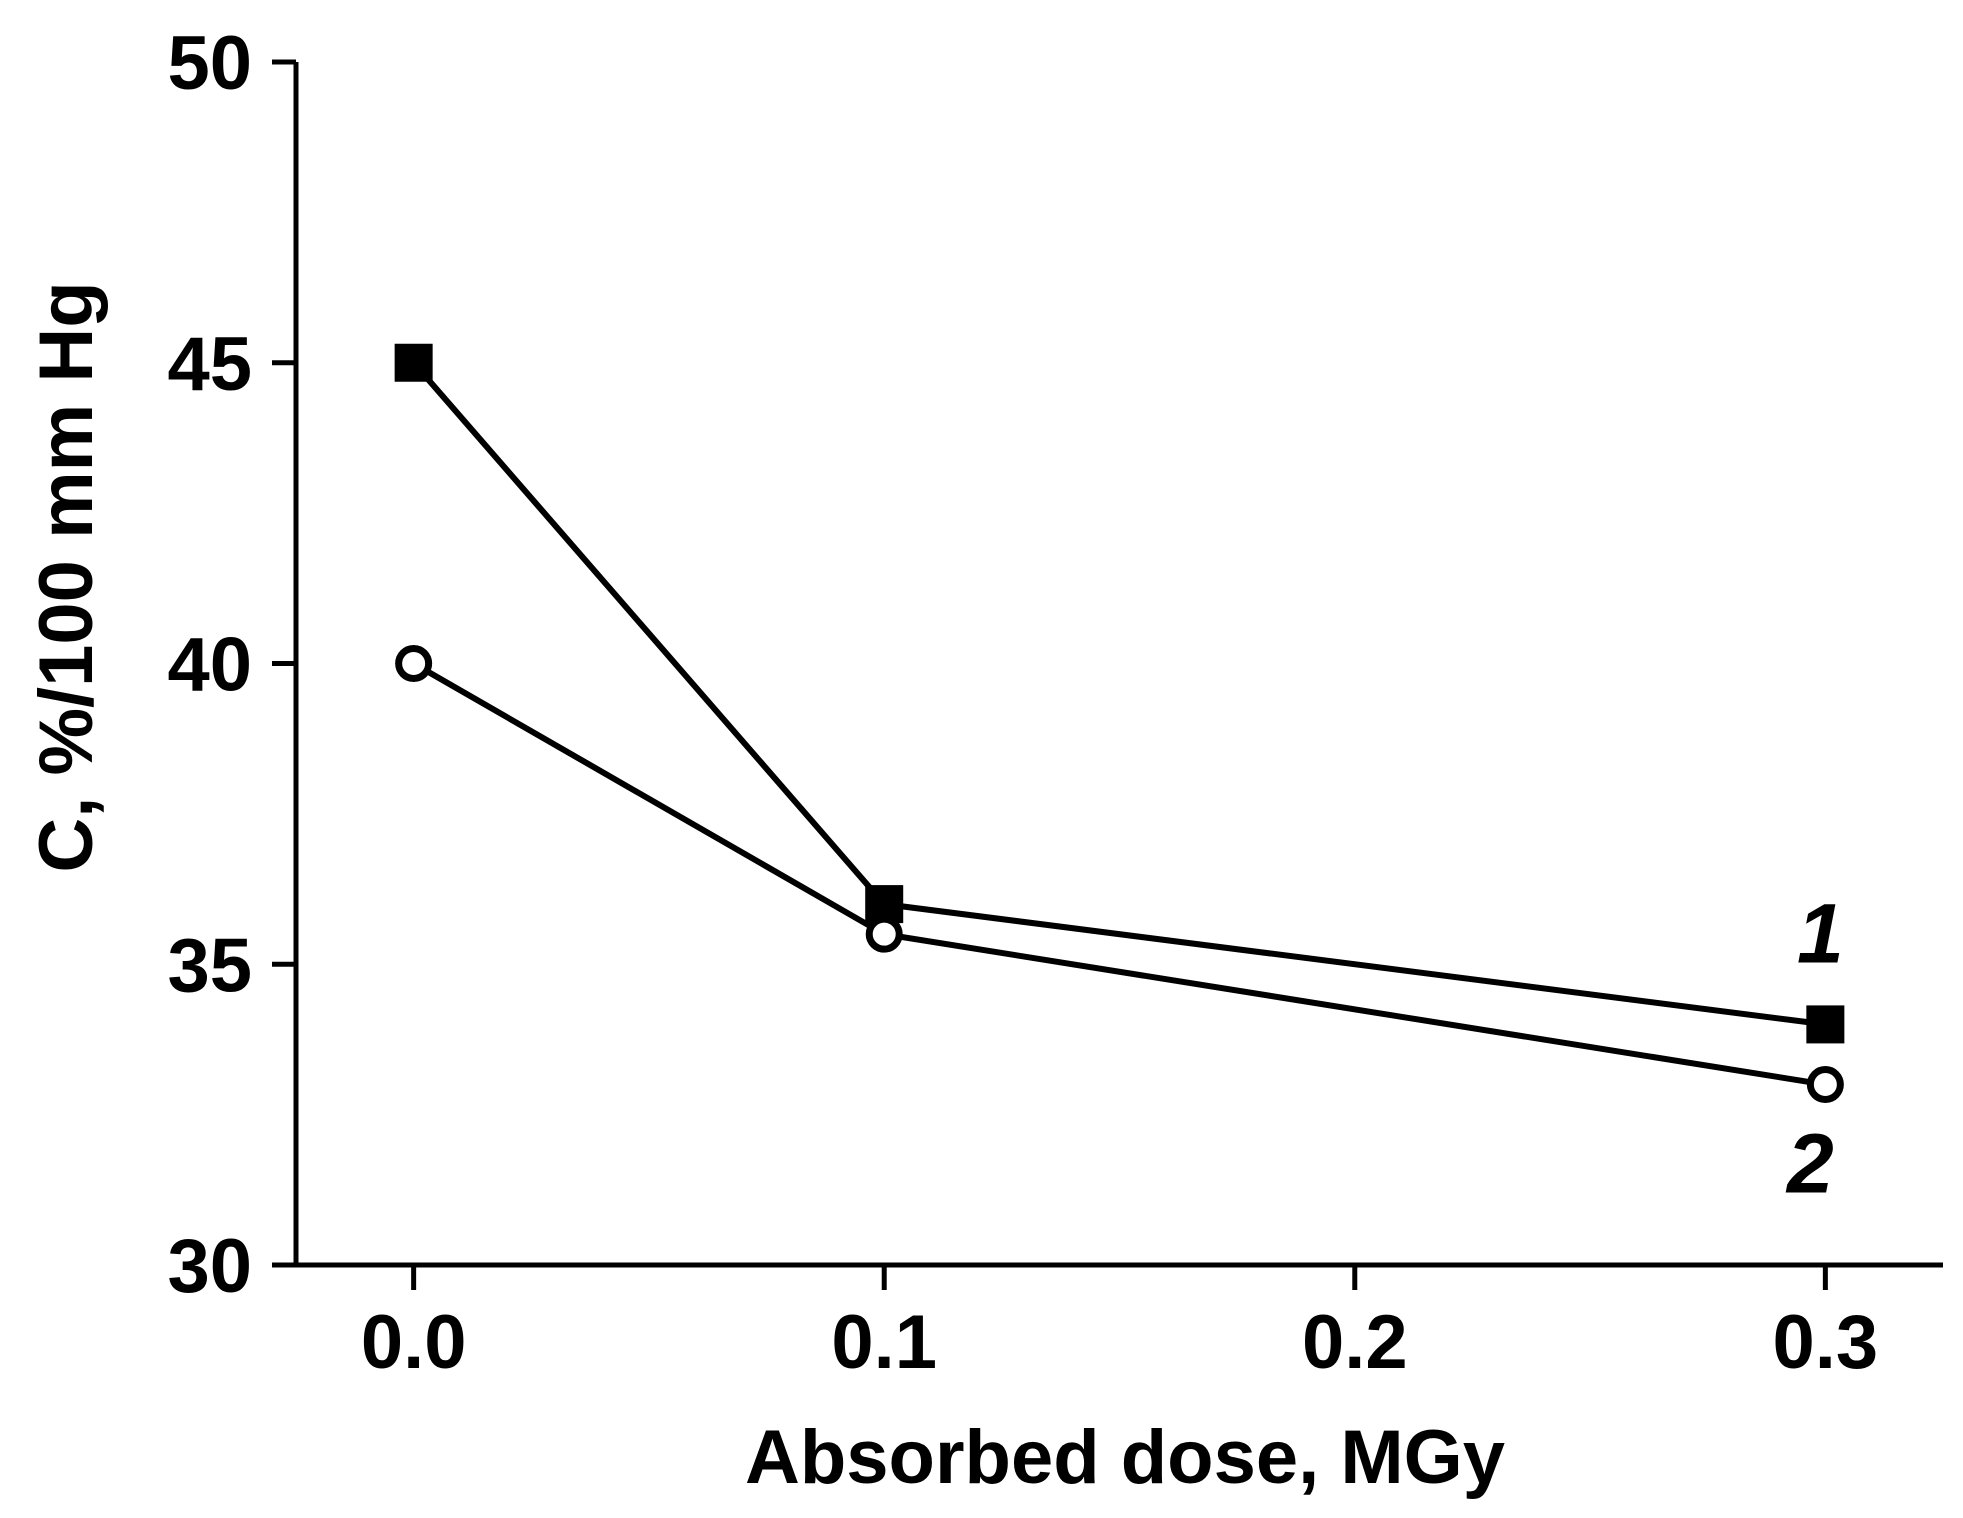 The height and width of the screenshot is (1518, 1963). I want to click on x-axis-title: Absorbed dose, MGy, so click(1125, 1457).